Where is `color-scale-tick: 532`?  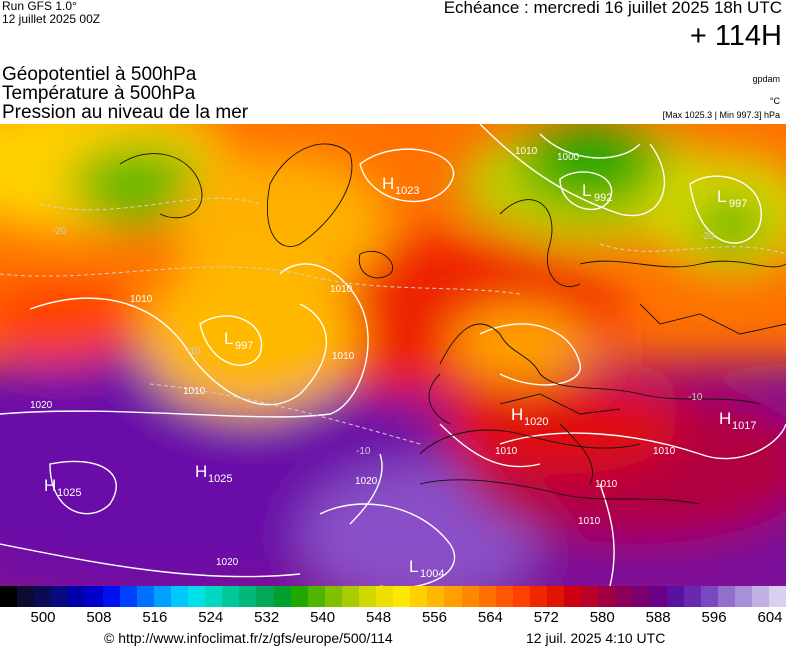
color-scale-tick: 532 is located at coordinates (267, 617).